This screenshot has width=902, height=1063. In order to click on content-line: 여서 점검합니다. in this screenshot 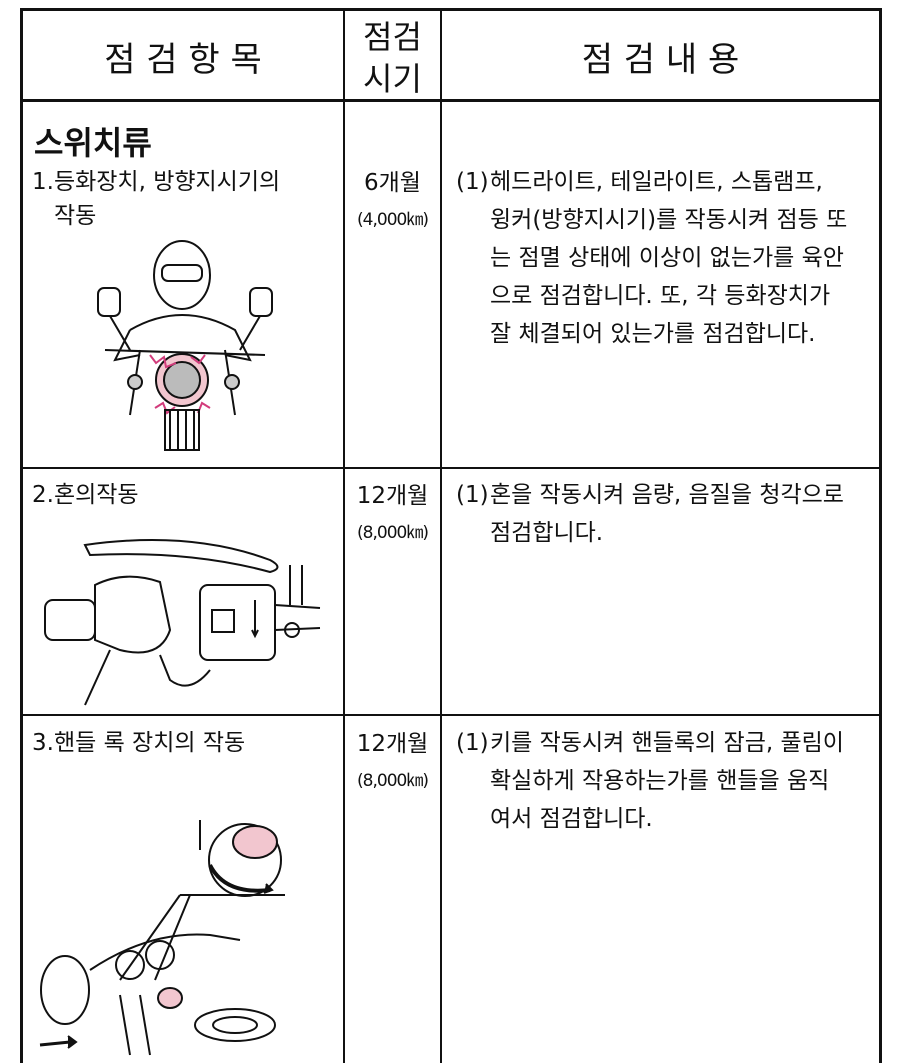, I will do `click(571, 819)`.